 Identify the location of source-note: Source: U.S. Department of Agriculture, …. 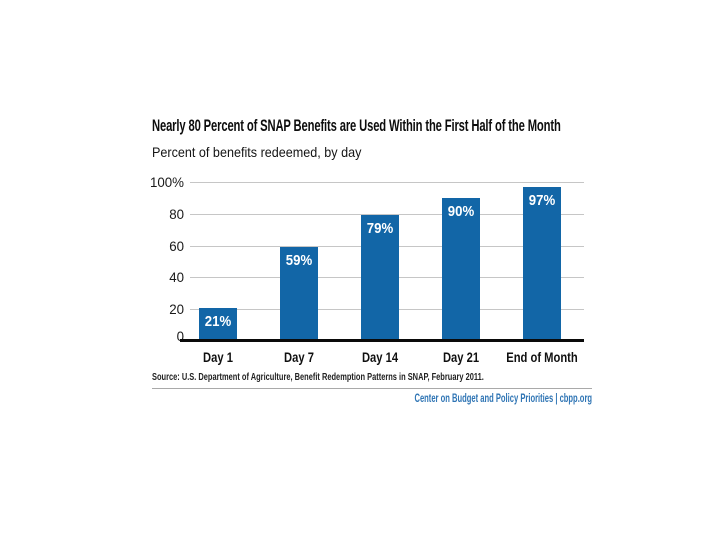
(318, 377).